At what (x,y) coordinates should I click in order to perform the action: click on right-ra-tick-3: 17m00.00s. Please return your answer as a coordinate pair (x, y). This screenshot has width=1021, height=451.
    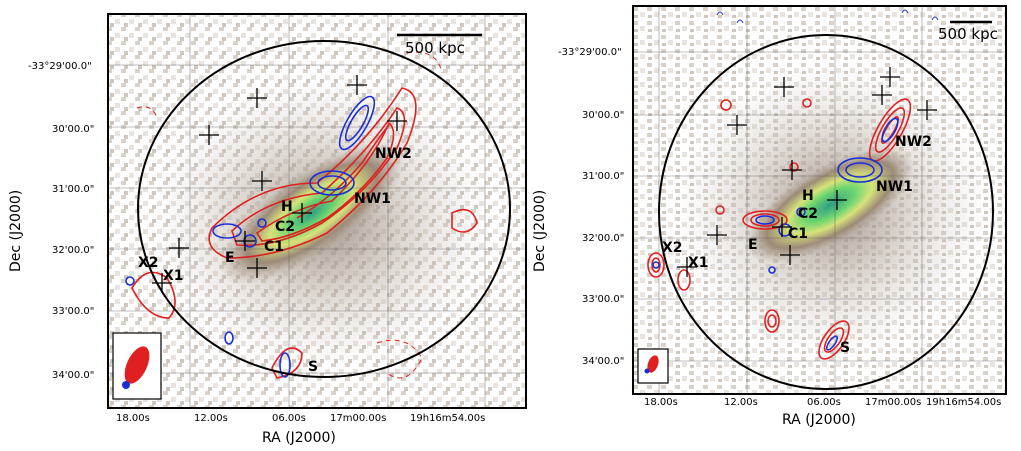
    Looking at the image, I should click on (893, 402).